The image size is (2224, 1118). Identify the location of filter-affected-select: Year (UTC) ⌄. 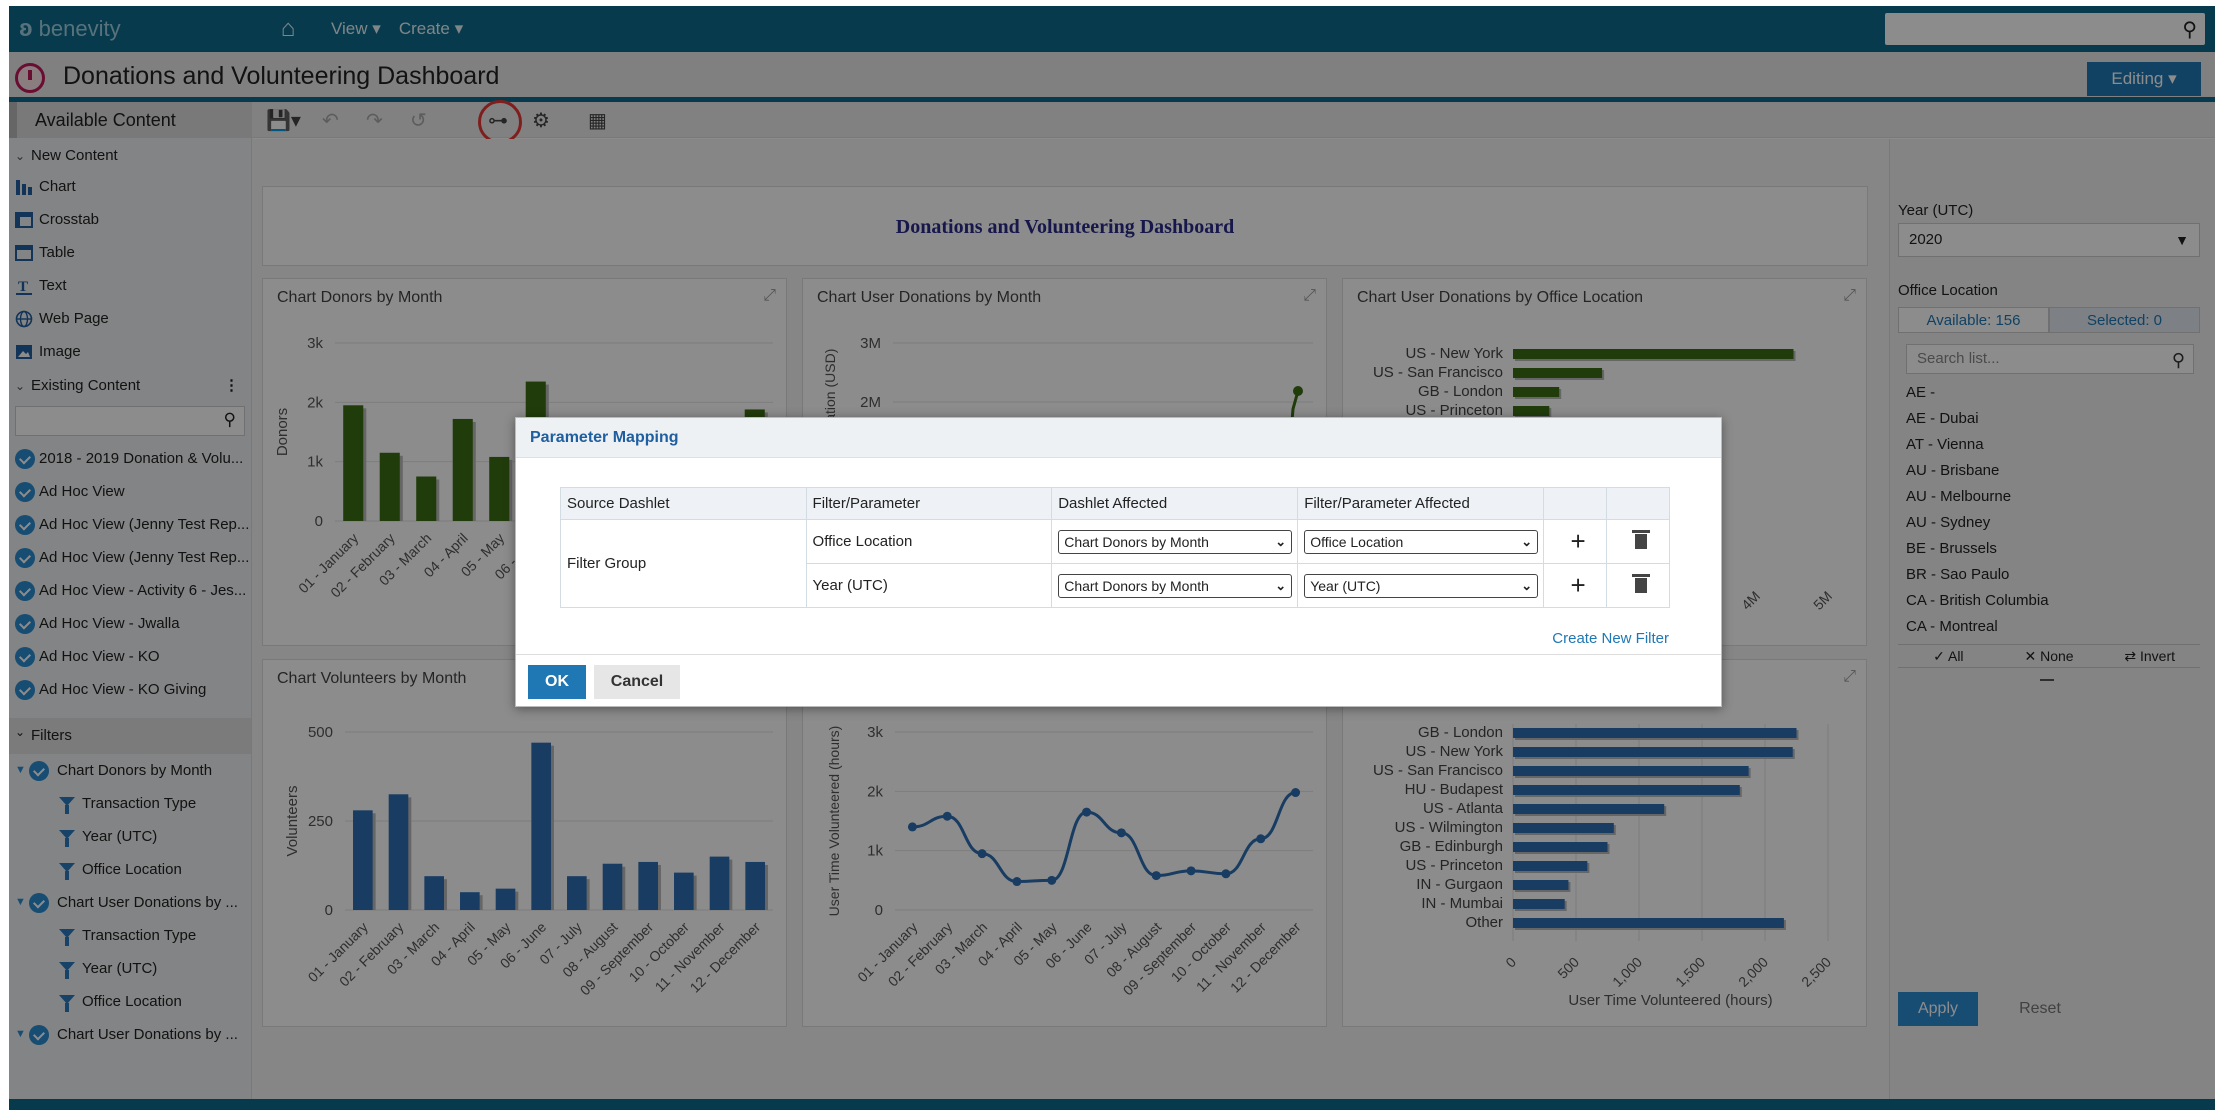
(1421, 585).